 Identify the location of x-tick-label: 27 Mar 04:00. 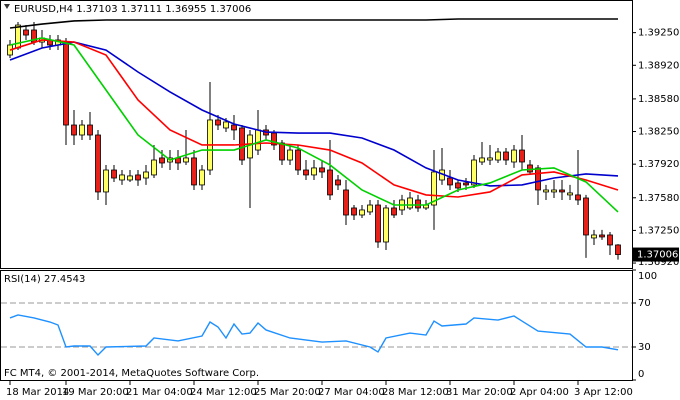
(351, 392).